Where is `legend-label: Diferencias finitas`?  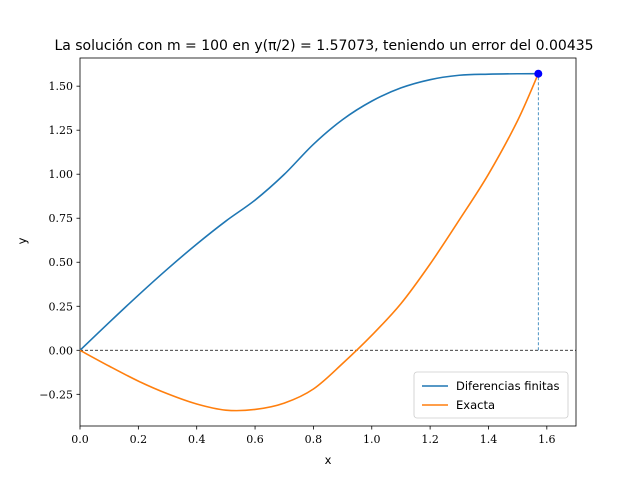
legend-label: Diferencias finitas is located at coordinates (508, 386).